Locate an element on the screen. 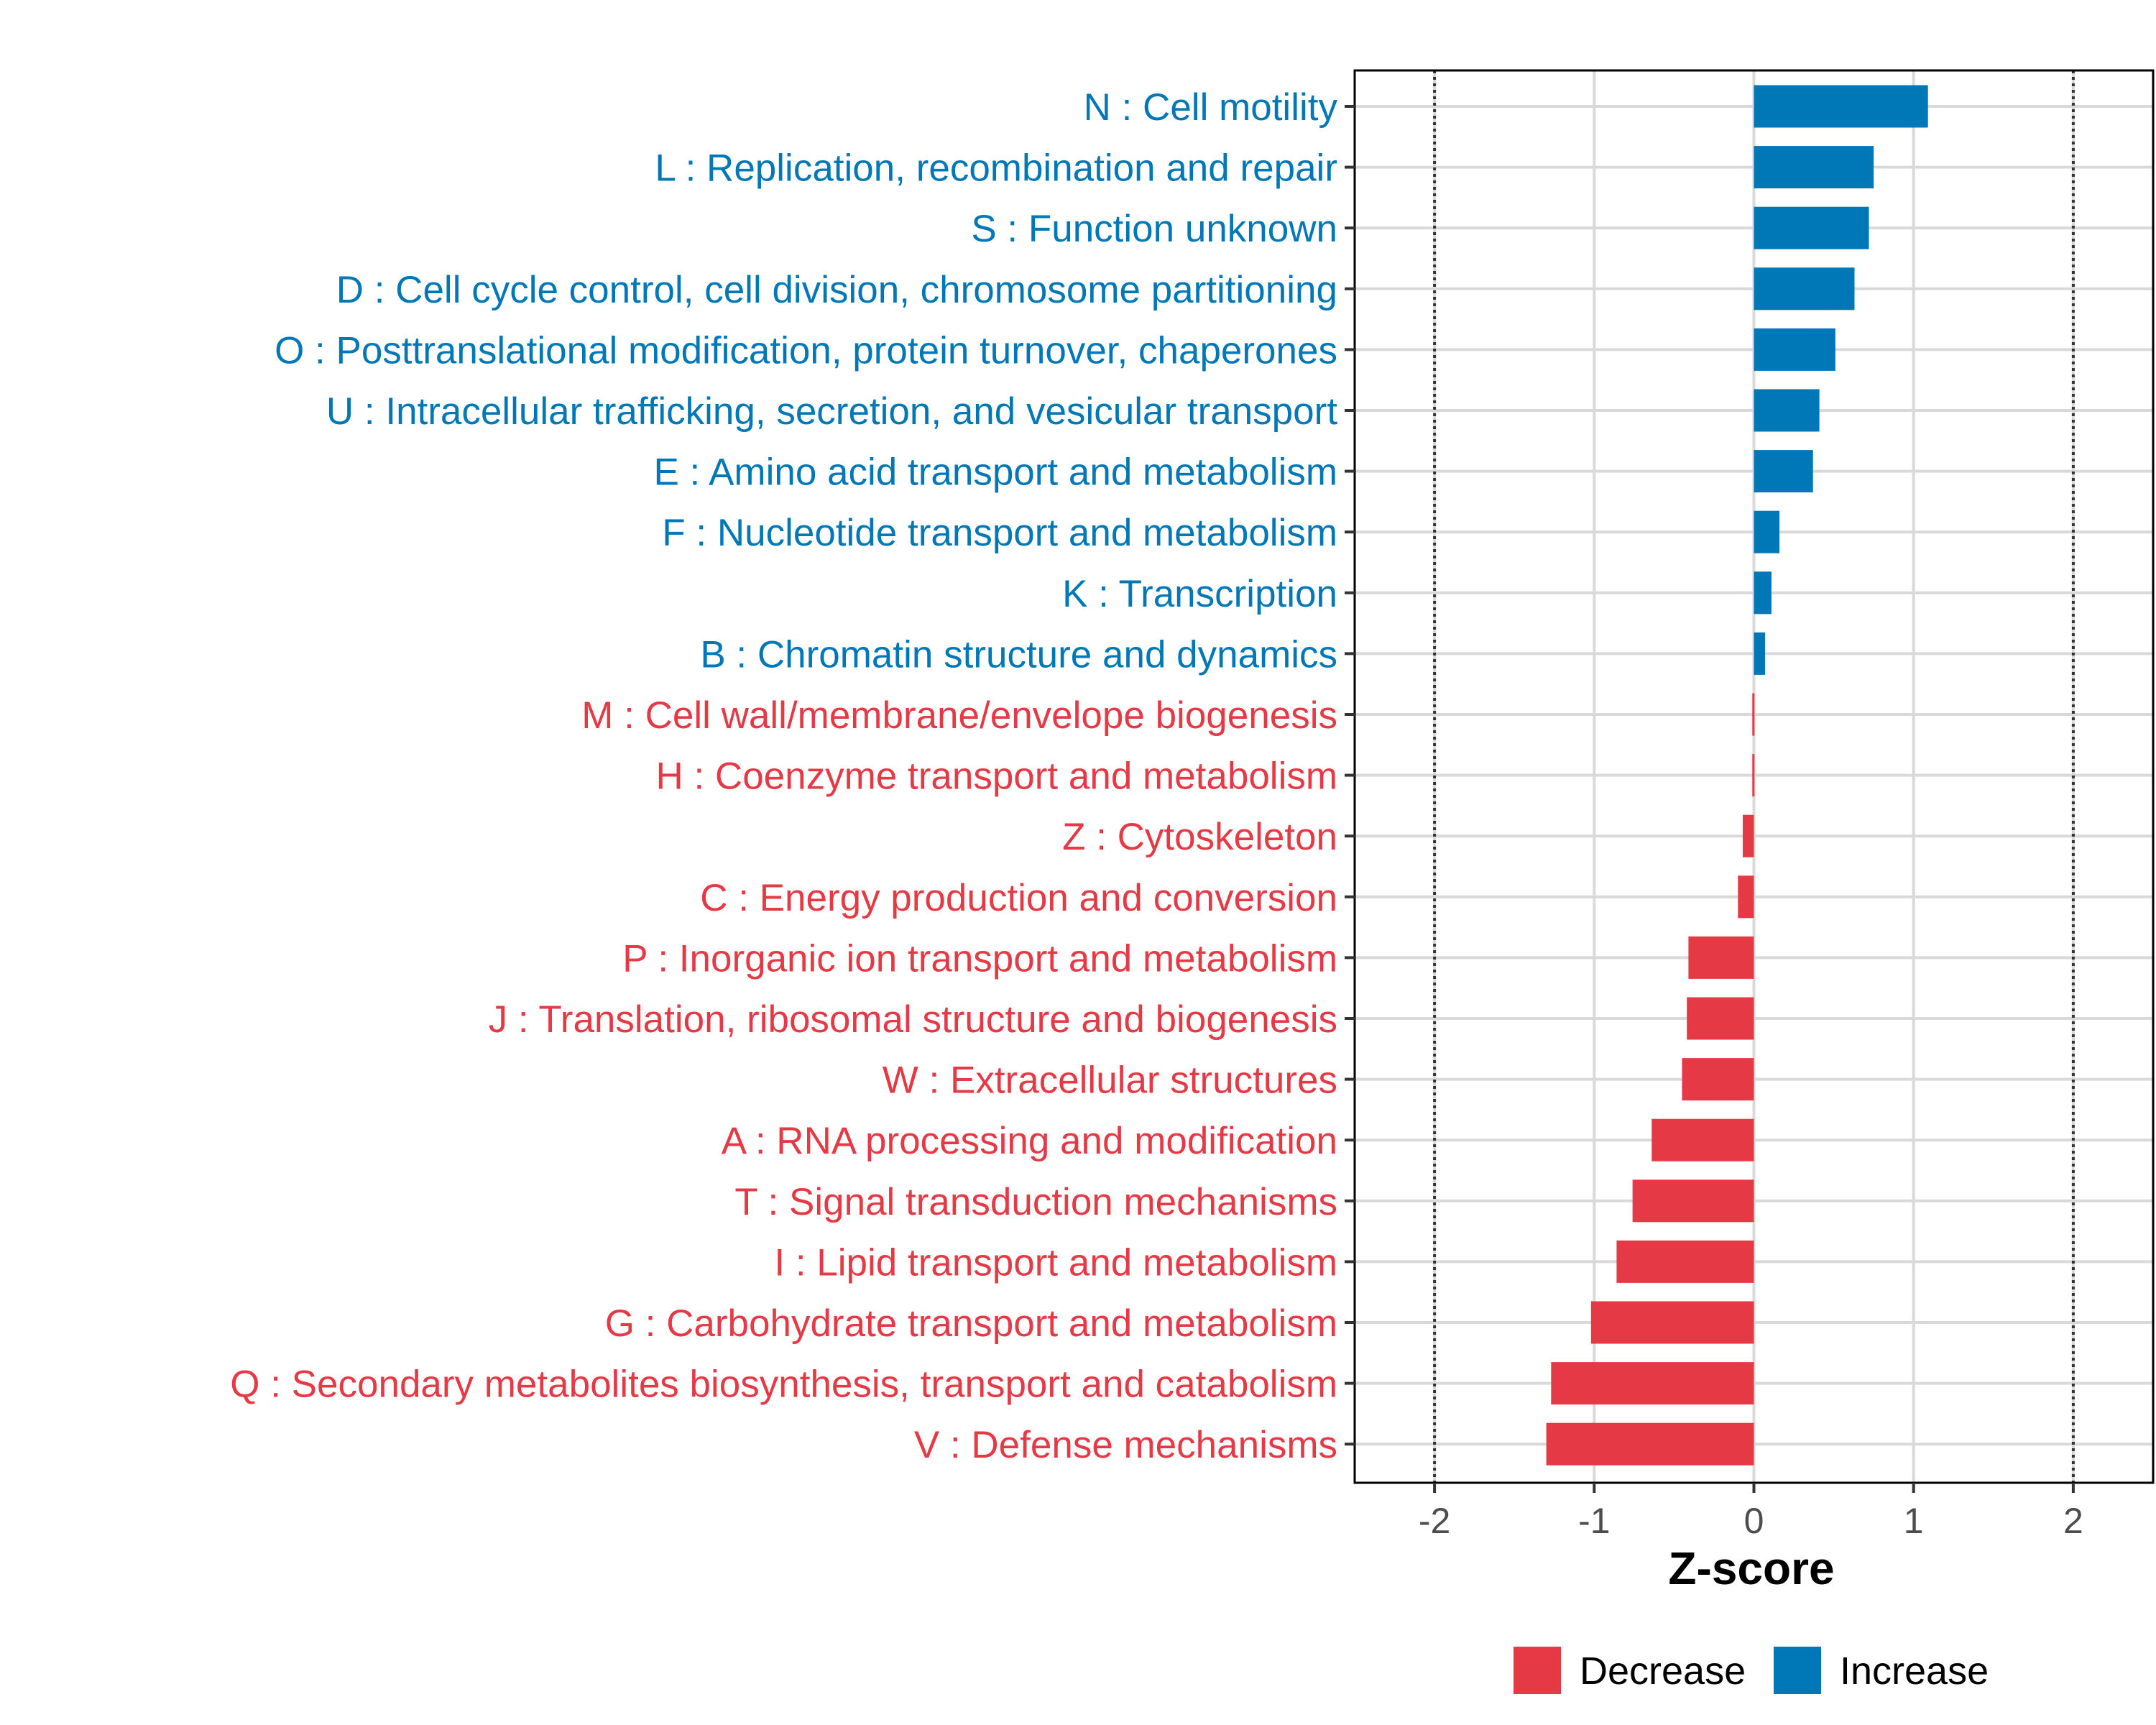 This screenshot has height=1725, width=2156. category-label: N : Cell motility is located at coordinates (1211, 107).